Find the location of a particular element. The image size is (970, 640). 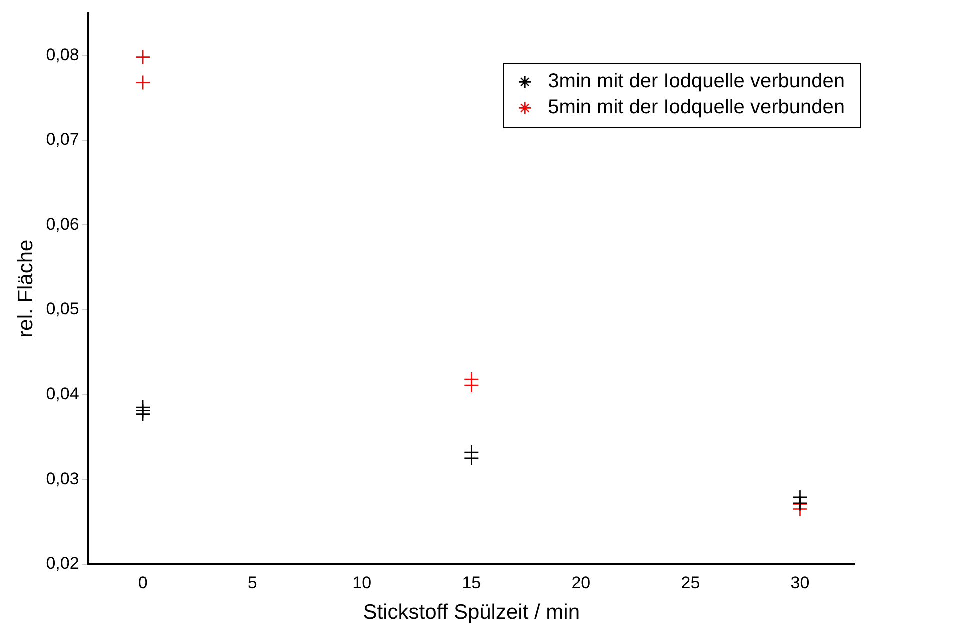

x-tick-label: 20 is located at coordinates (581, 582).